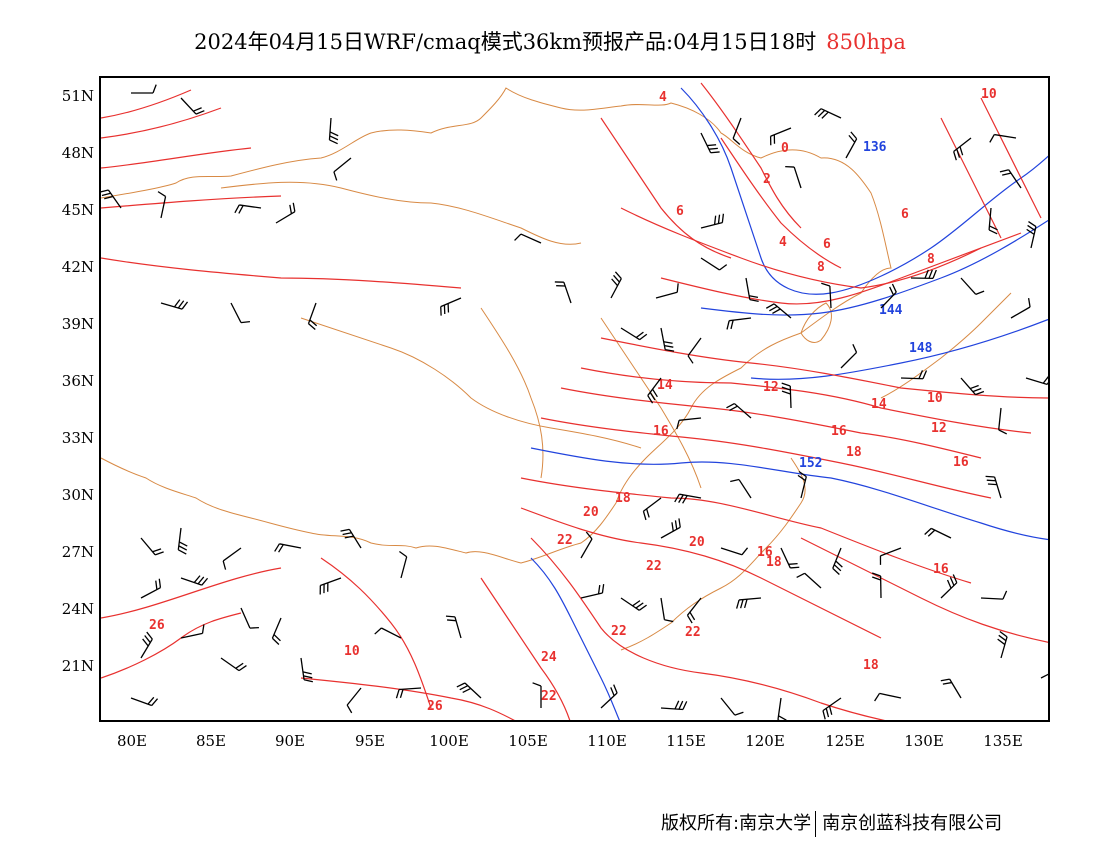  What do you see at coordinates (879, 404) in the screenshot?
I see `temp-label: 14` at bounding box center [879, 404].